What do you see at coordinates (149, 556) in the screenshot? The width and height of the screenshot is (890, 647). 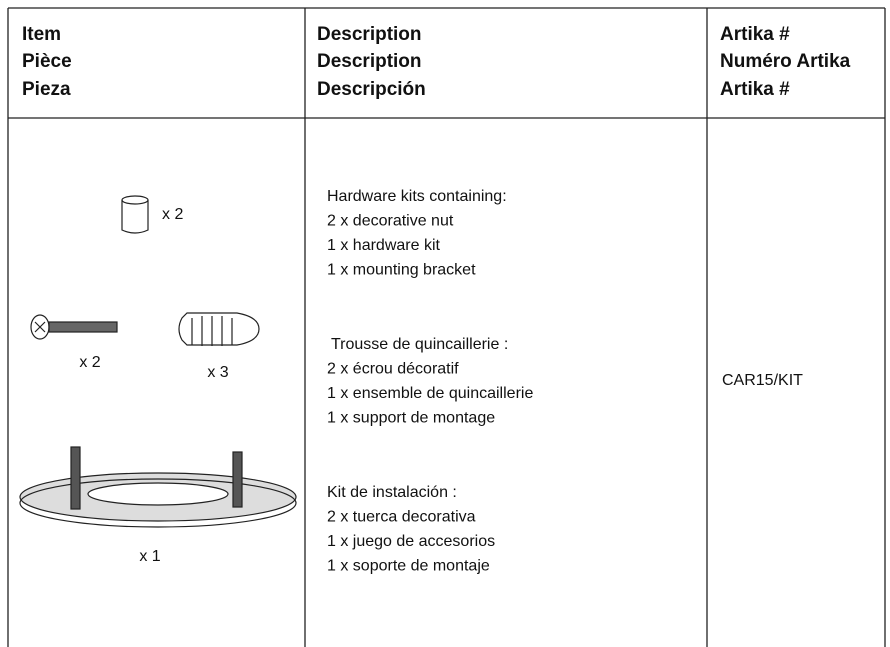 I see `quantity: x 1` at bounding box center [149, 556].